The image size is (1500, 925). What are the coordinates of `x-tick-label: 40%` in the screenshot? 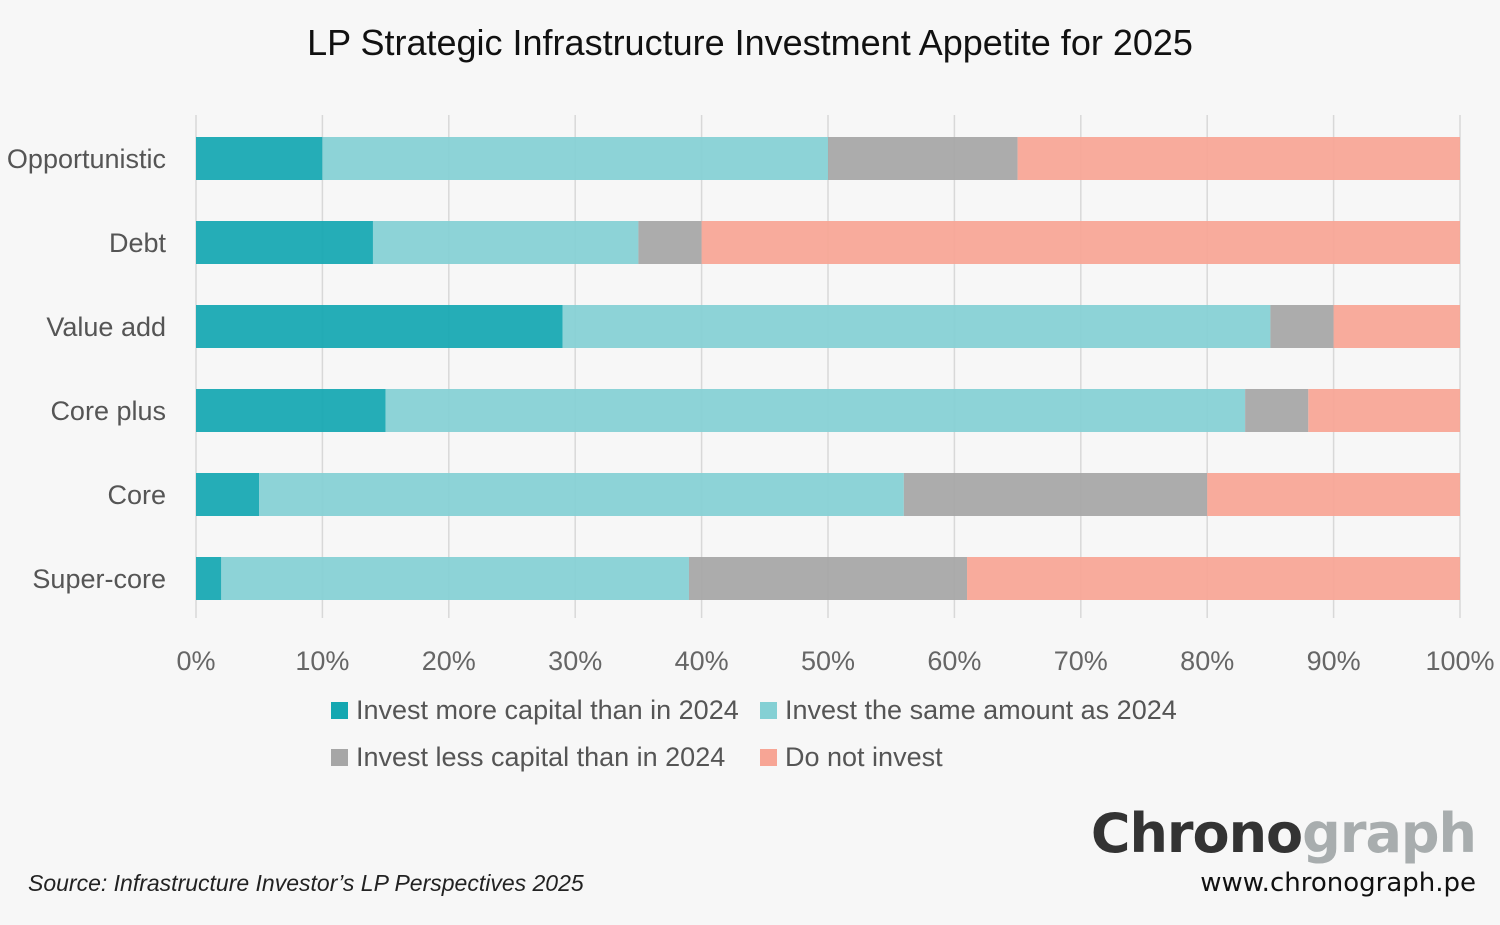 It's located at (702, 661).